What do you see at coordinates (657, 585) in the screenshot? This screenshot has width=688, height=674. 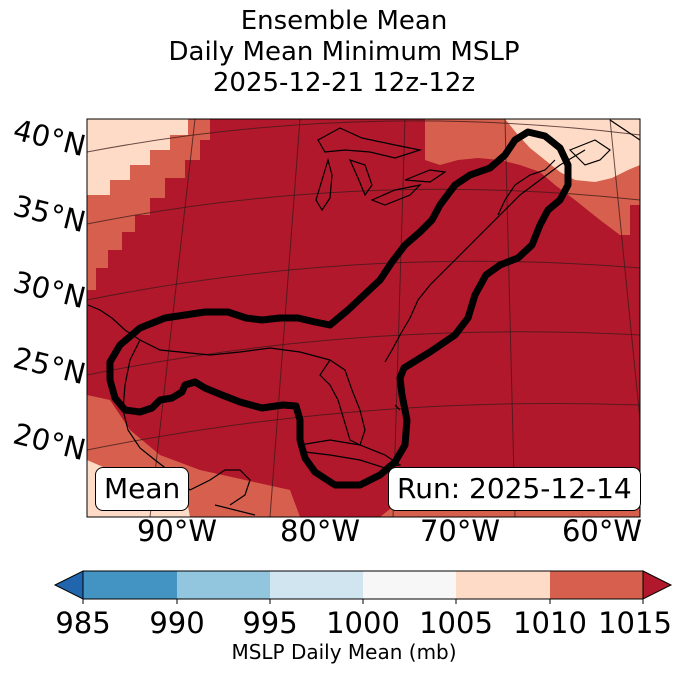 I see `colorbar-extend-high` at bounding box center [657, 585].